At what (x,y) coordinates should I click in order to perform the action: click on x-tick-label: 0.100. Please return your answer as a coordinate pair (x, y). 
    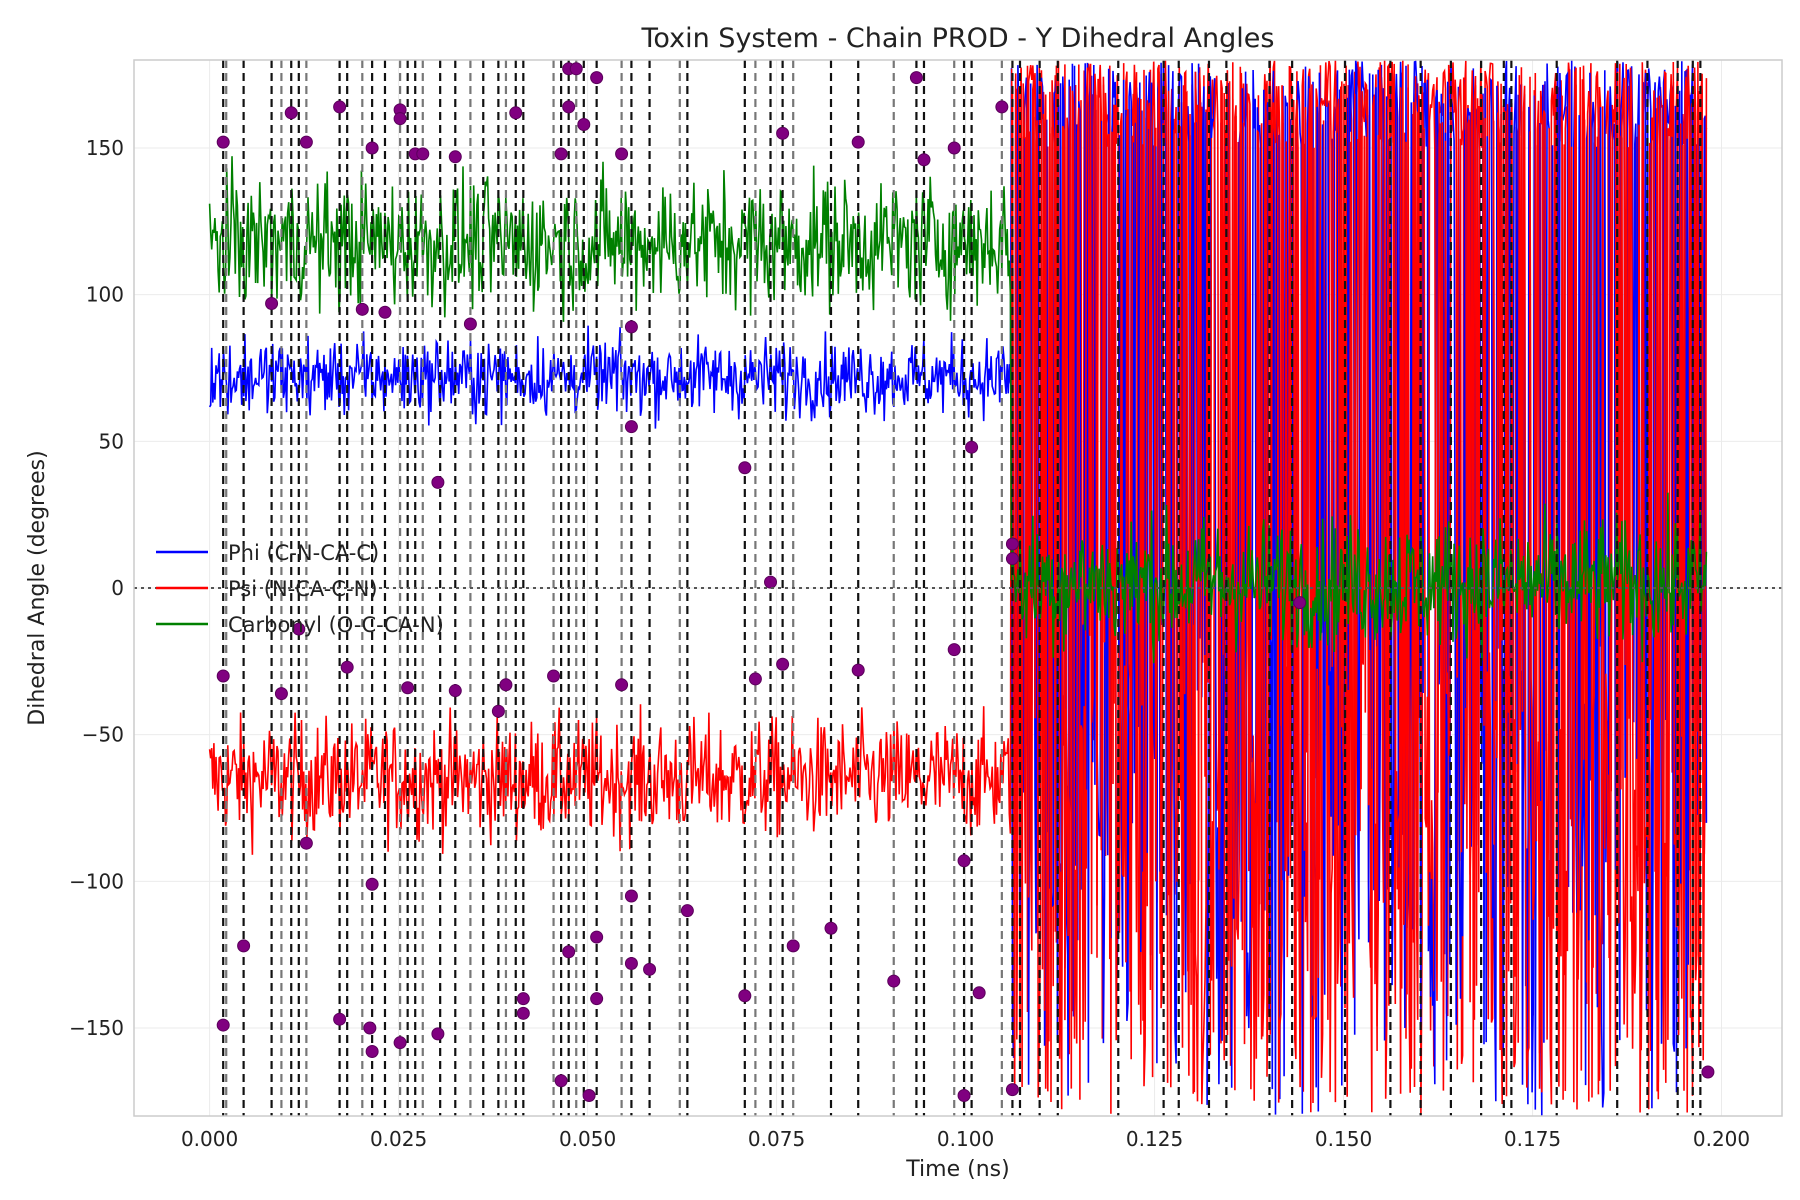
    Looking at the image, I should click on (965, 1139).